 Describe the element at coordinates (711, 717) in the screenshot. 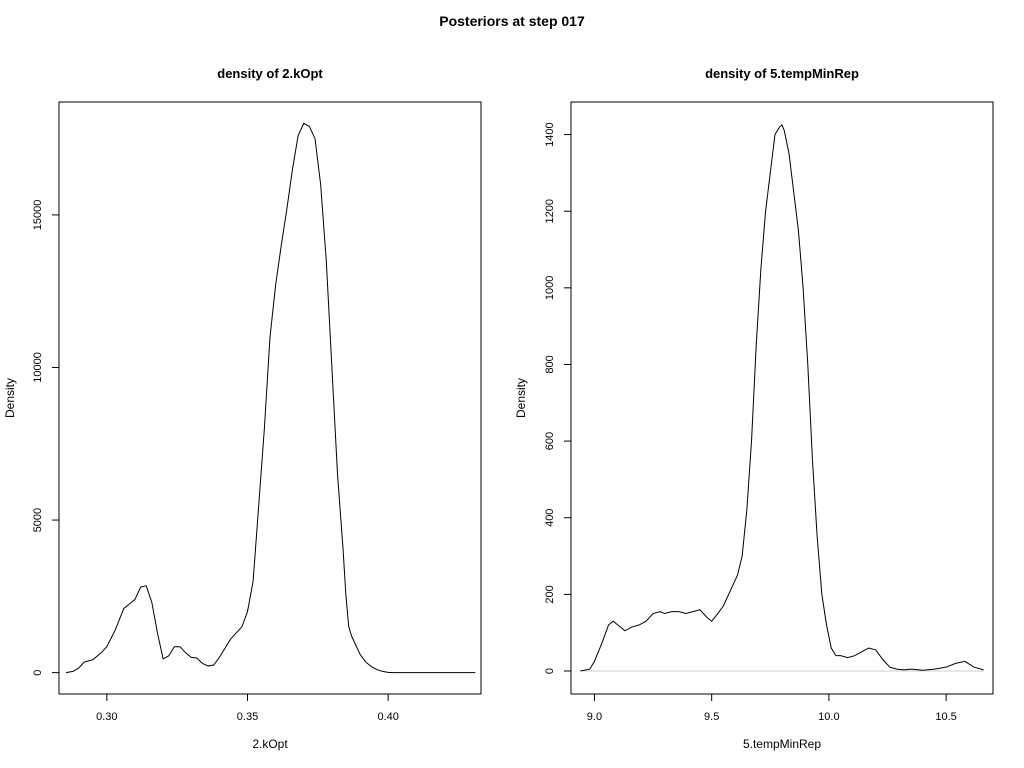

I see `x-tick-label: 9.5` at that location.